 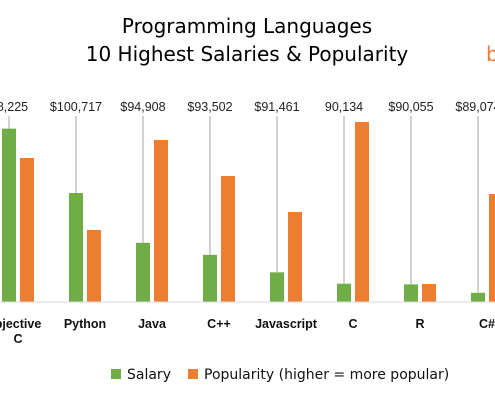 What do you see at coordinates (14, 107) in the screenshot?
I see `salary-data-label: 08,225` at bounding box center [14, 107].